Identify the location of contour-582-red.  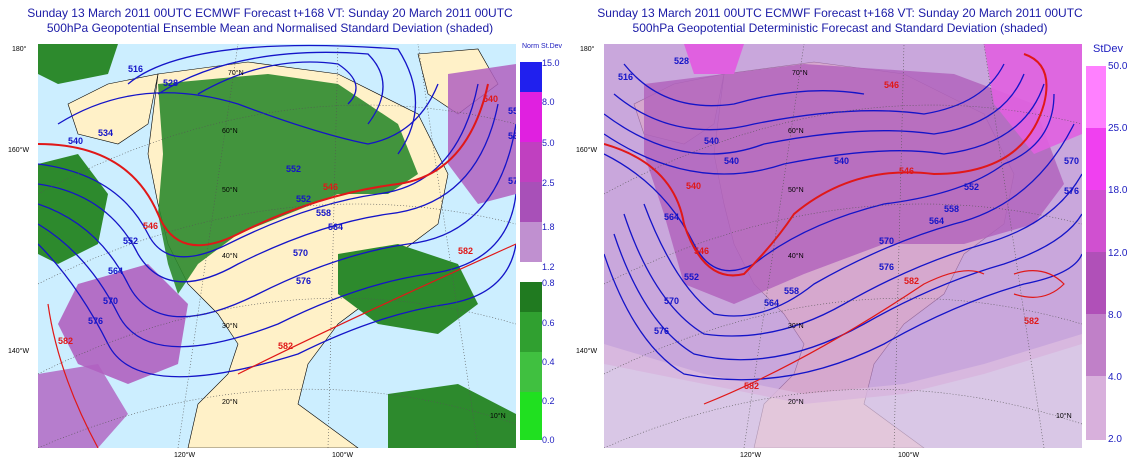
(884, 337).